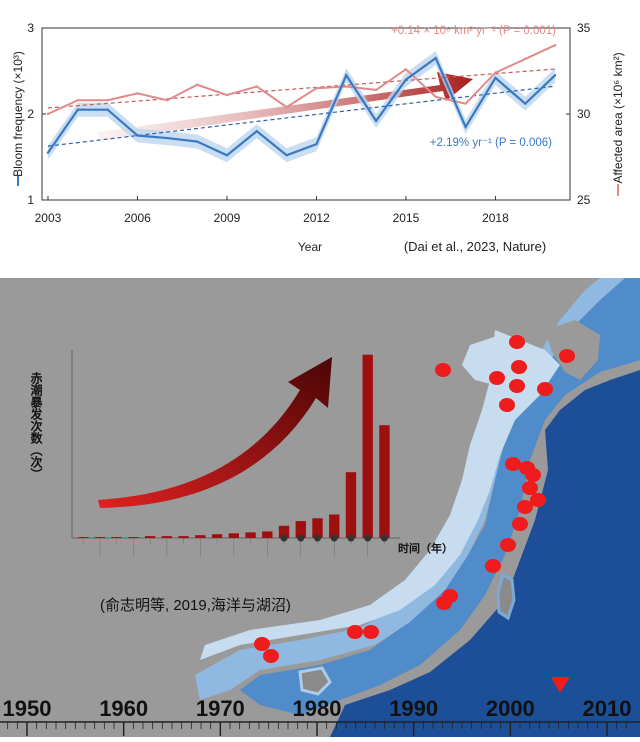 Image resolution: width=640 pixels, height=742 pixels. I want to click on bottom-citation: (俞志明等, 2019,海洋与湖沼), so click(195, 605).